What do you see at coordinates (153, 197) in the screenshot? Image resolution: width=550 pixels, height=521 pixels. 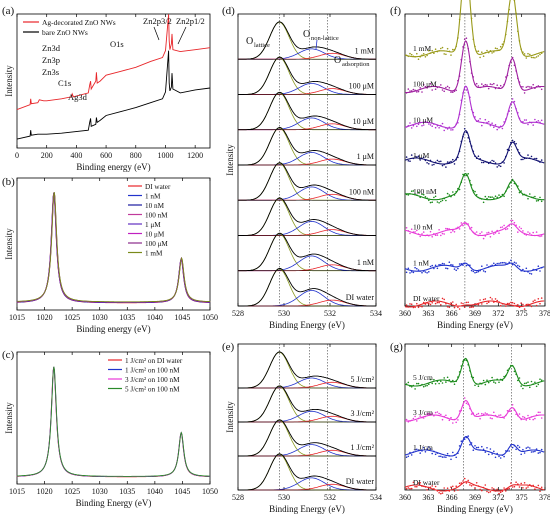 I see `legend-label: 1 nM` at bounding box center [153, 197].